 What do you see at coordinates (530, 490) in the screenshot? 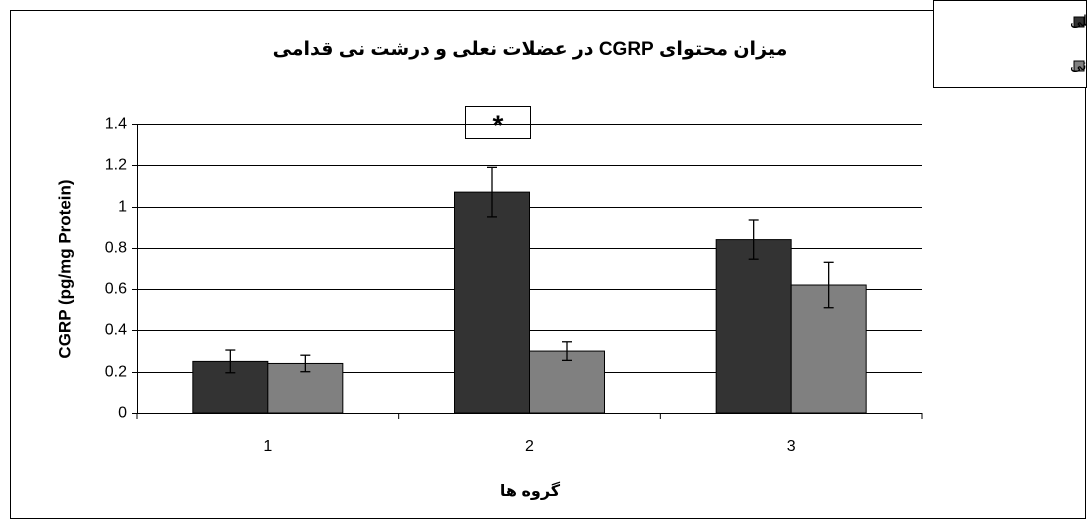
I see `x-axis-label: گروه ها` at bounding box center [530, 490].